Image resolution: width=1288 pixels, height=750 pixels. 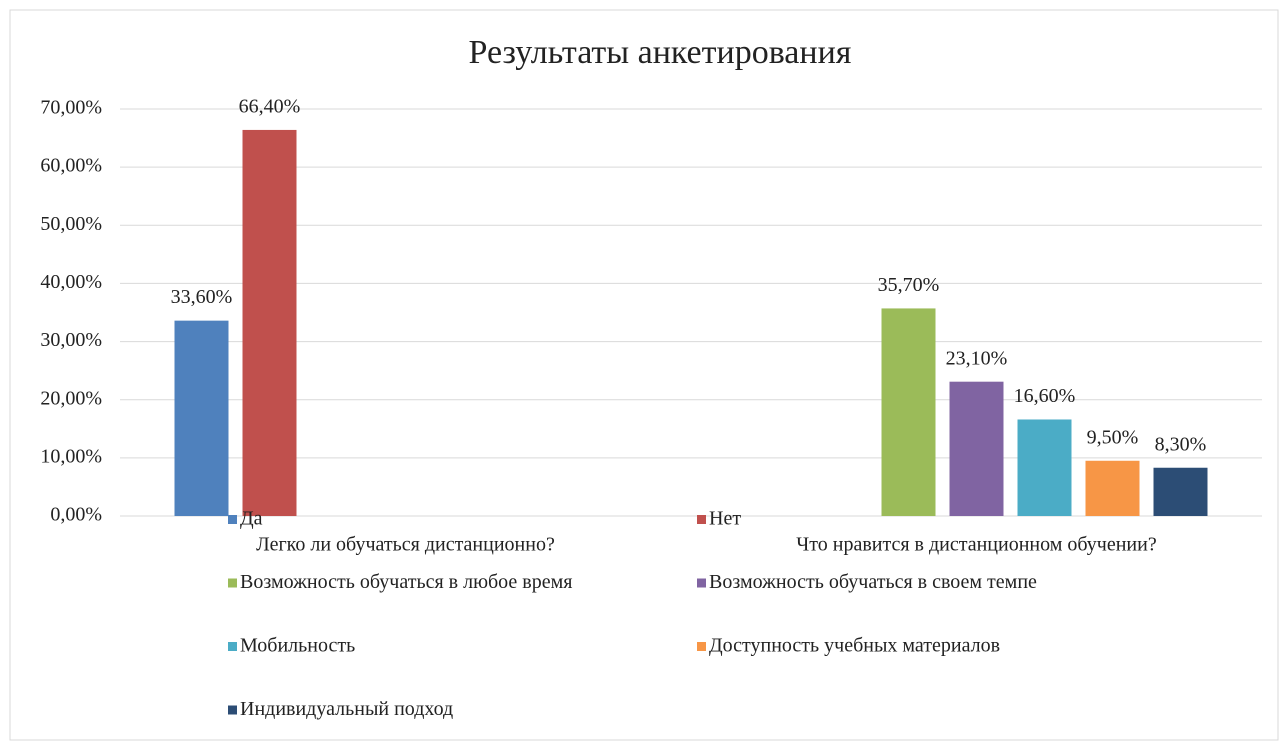 What do you see at coordinates (71, 456) in the screenshot?
I see `y-tick-label: 10,00%` at bounding box center [71, 456].